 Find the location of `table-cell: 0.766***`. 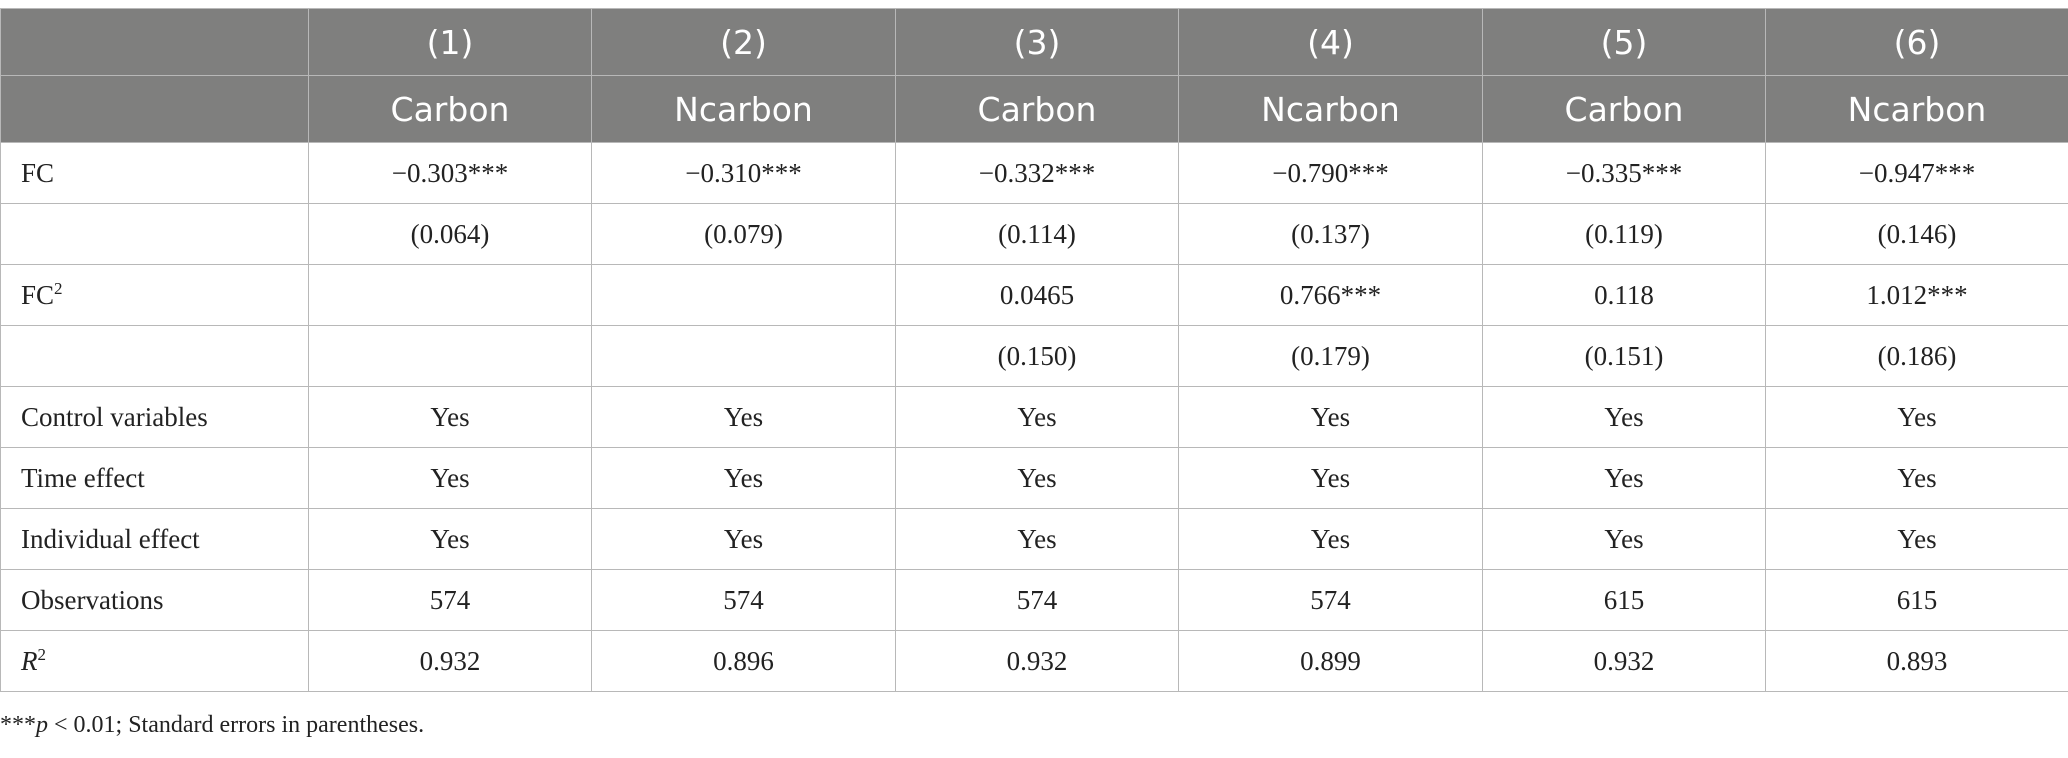

table-cell: 0.766*** is located at coordinates (1330, 295).